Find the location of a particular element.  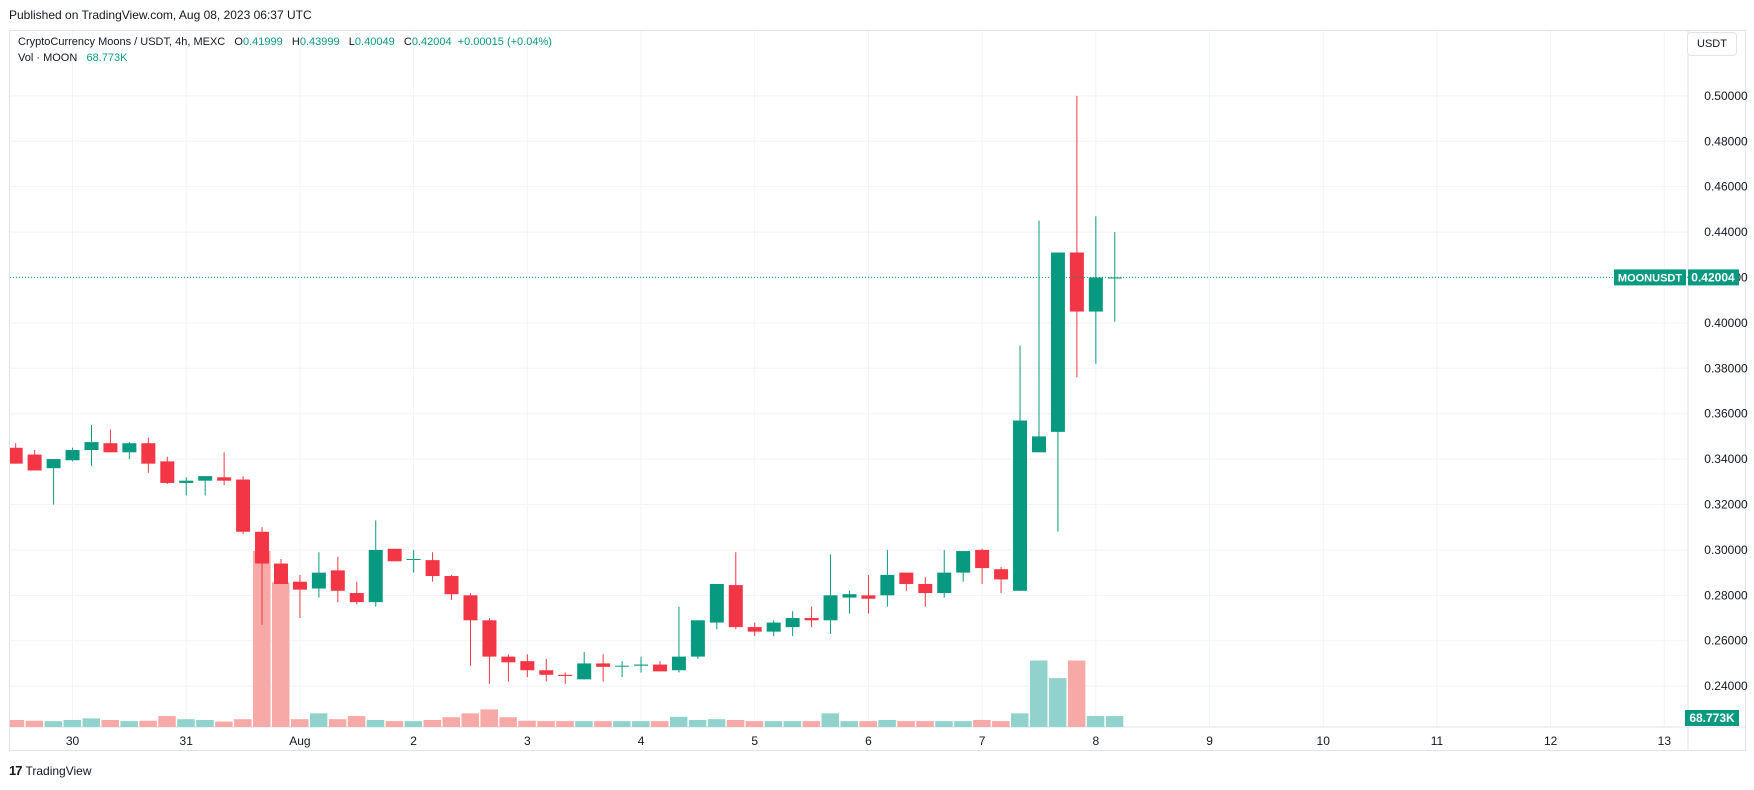

currency-button: USDT is located at coordinates (1712, 44).